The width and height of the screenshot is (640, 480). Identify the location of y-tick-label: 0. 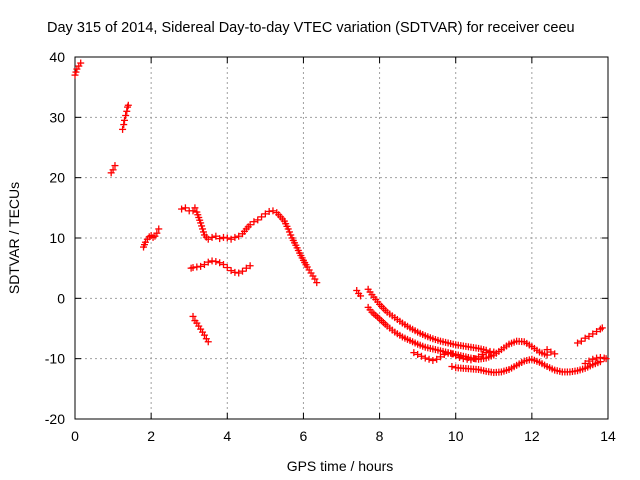
(61, 298).